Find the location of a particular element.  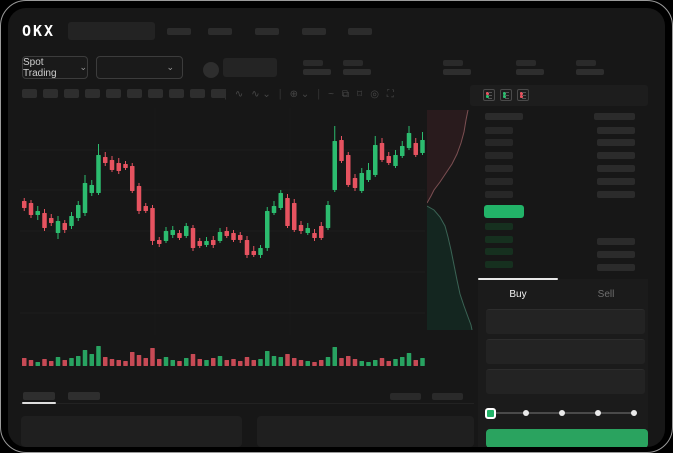

buy-tab-indicator is located at coordinates (518, 279).